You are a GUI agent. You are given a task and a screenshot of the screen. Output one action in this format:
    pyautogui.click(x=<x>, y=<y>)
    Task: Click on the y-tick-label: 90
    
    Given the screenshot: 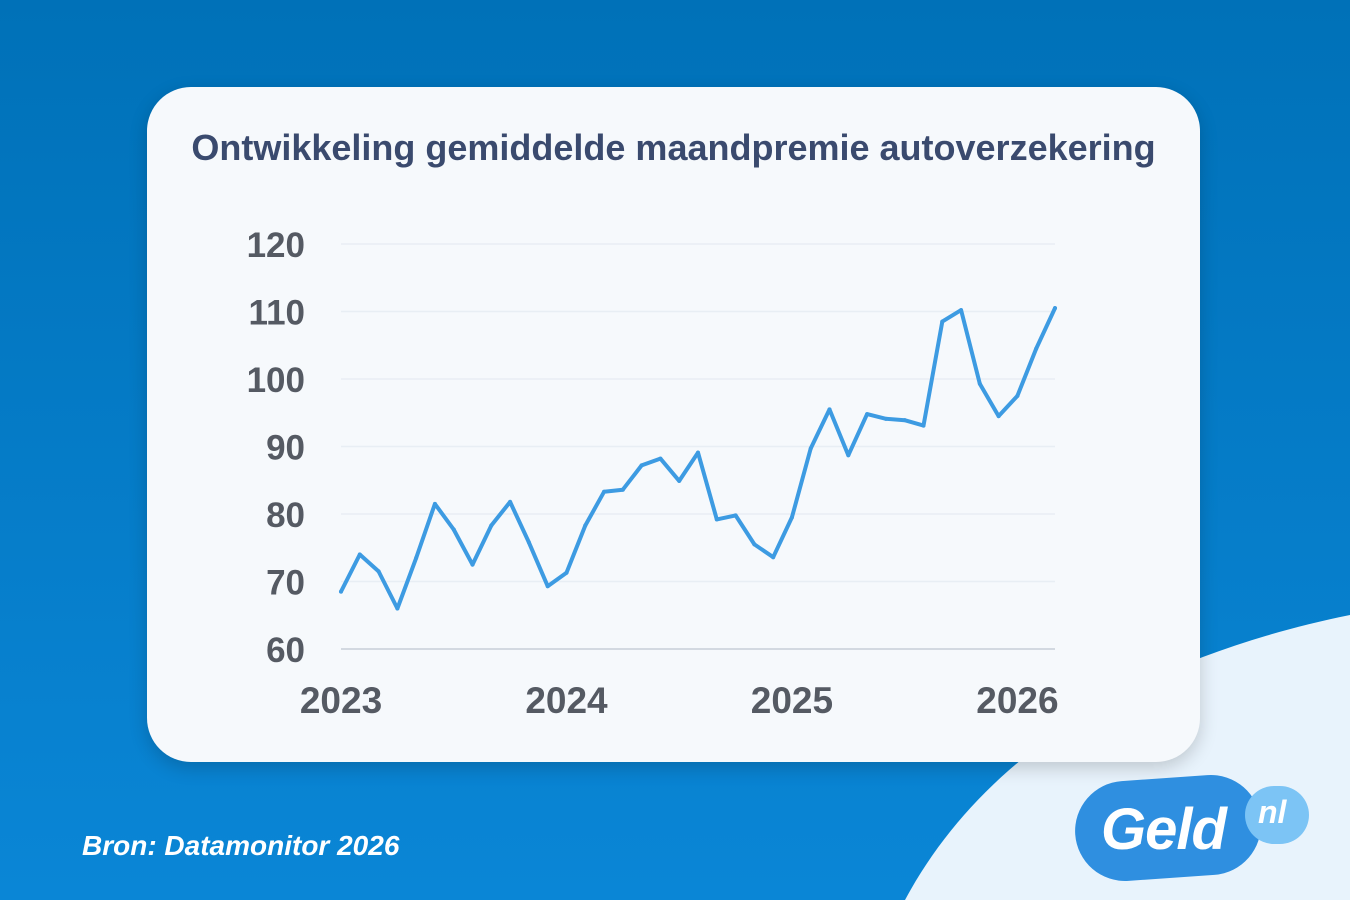 What is the action you would take?
    pyautogui.click(x=285, y=448)
    